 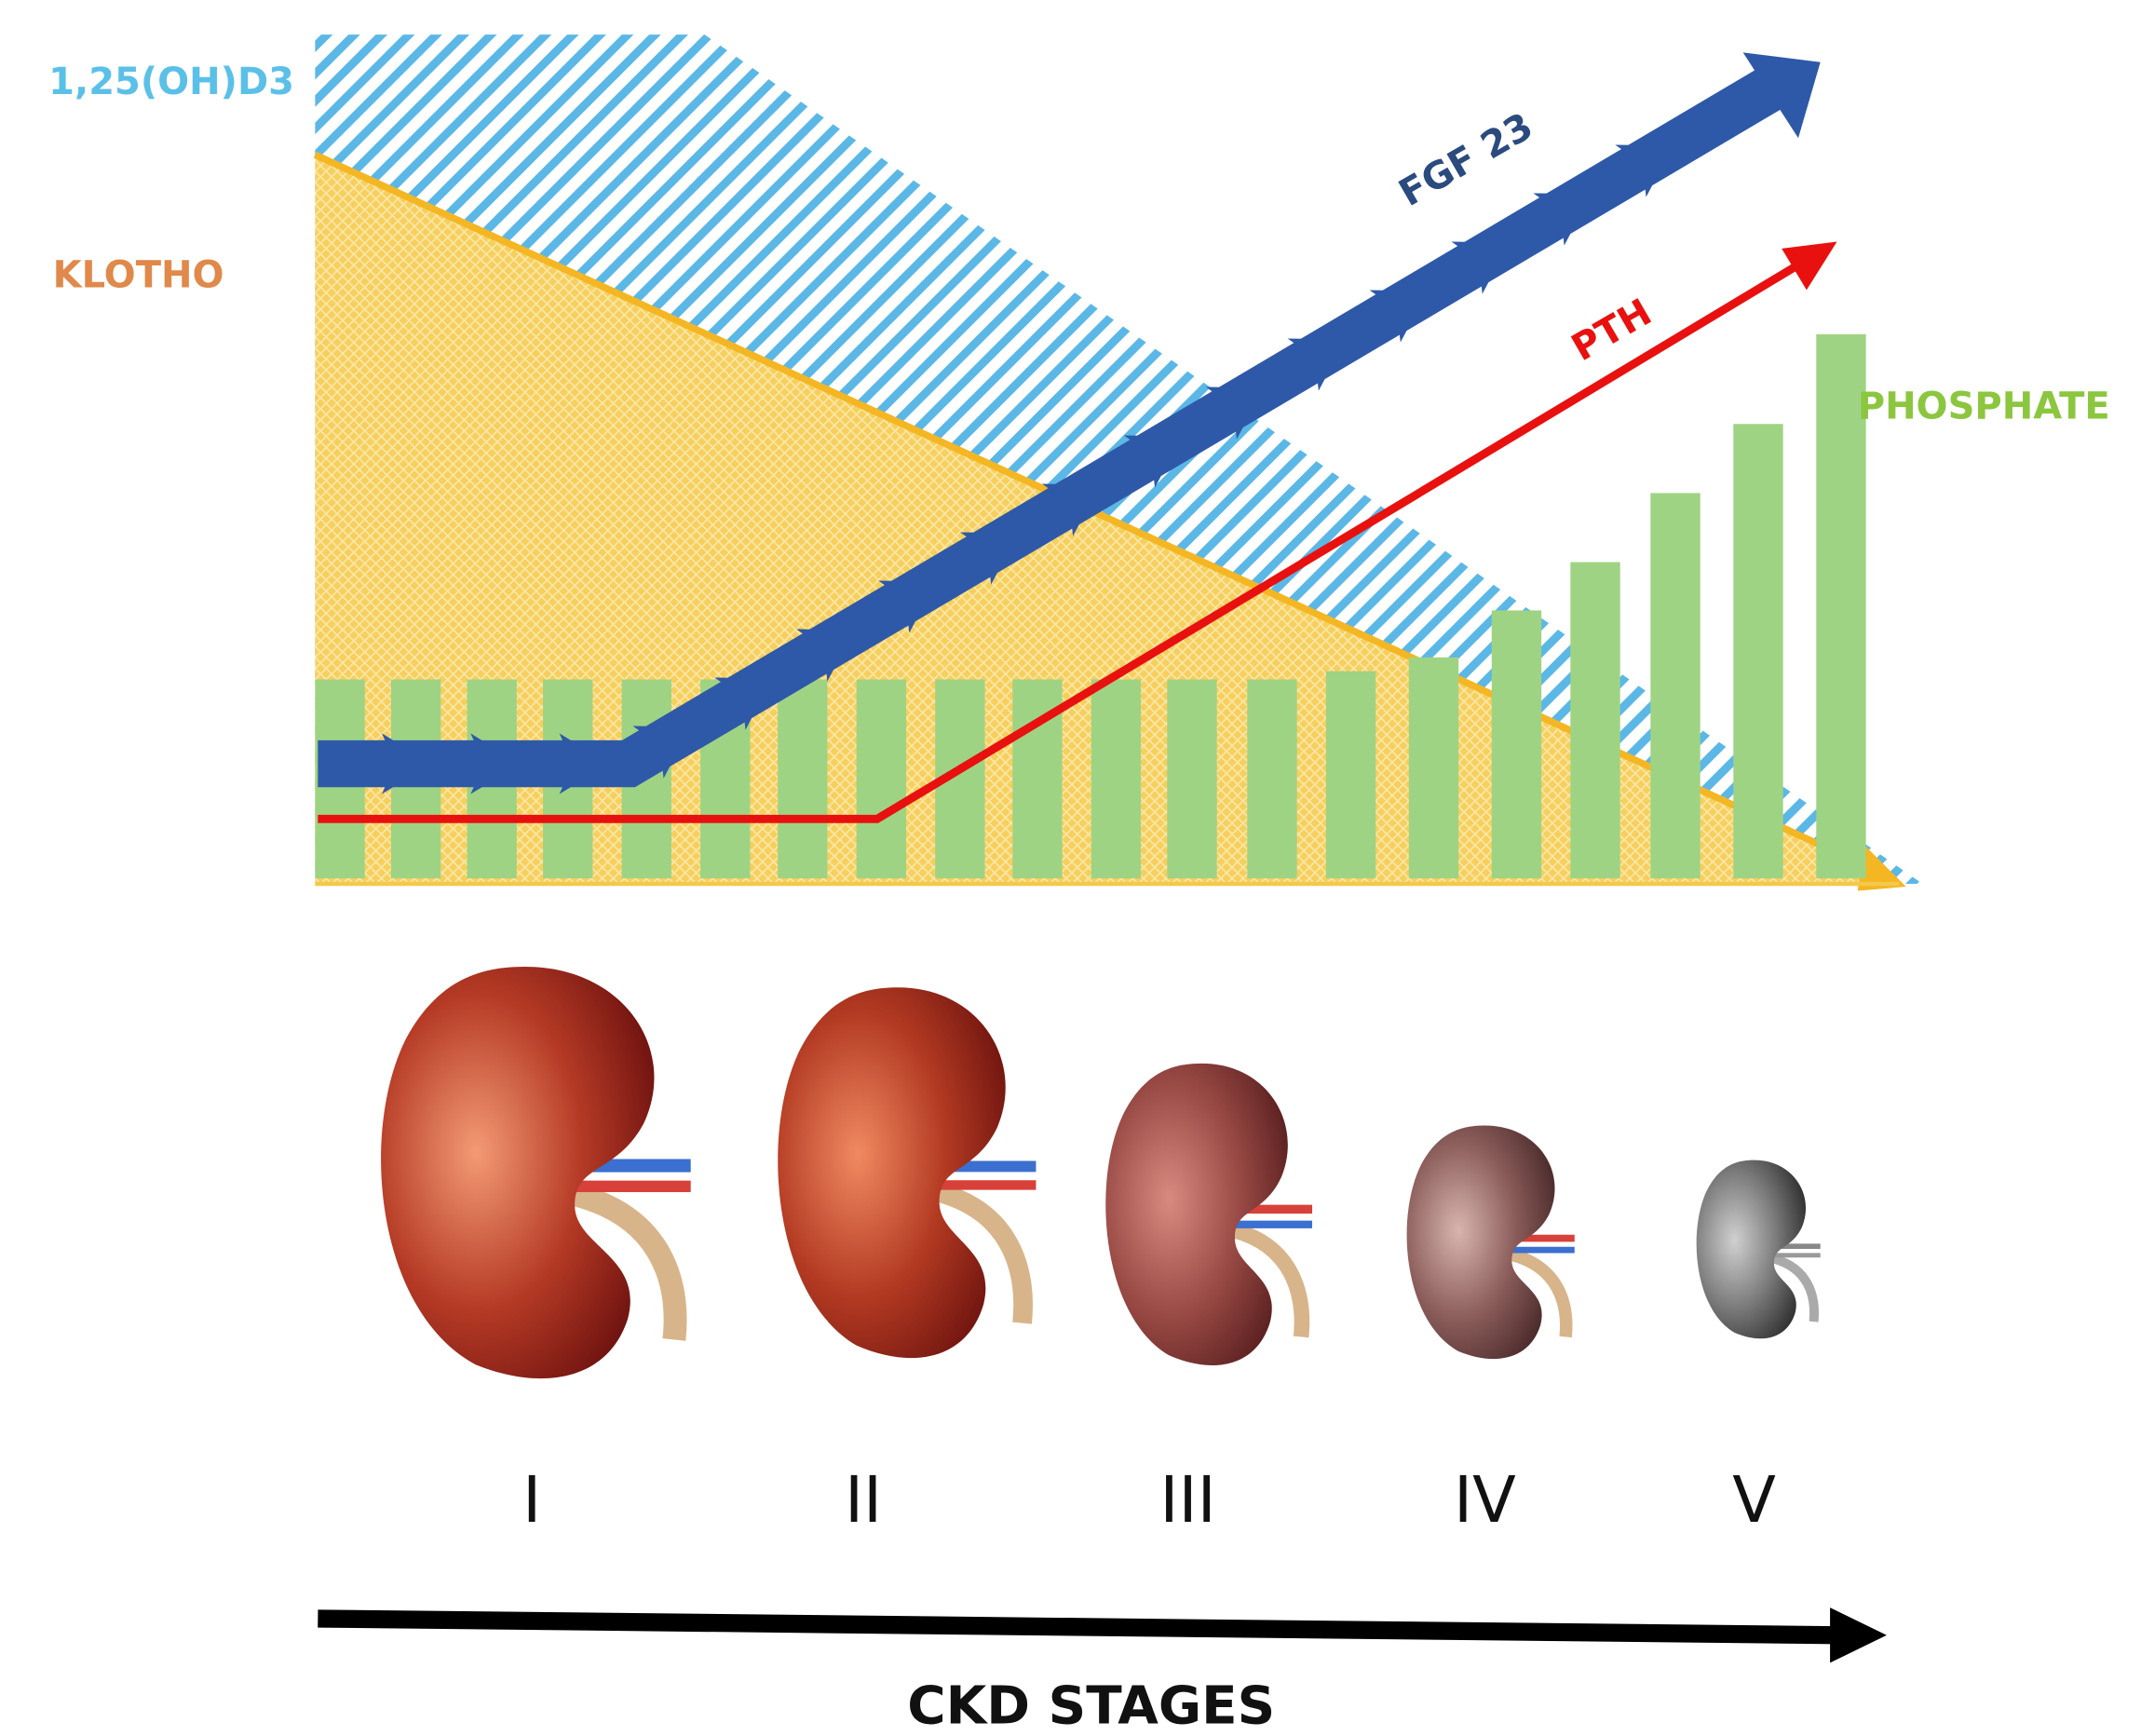 I want to click on klotho-arrowhead, so click(x=1881, y=868).